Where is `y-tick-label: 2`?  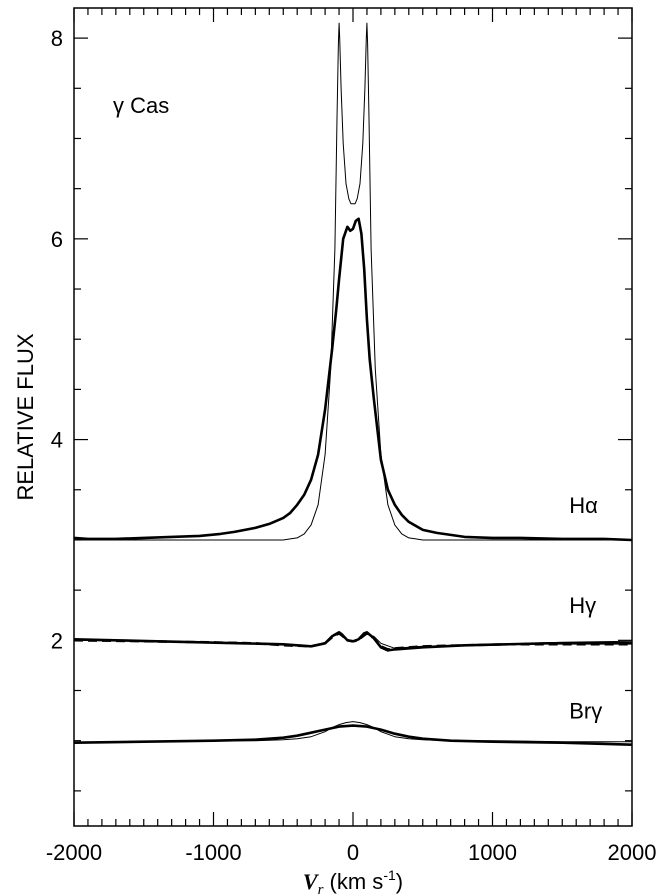
y-tick-label: 2 is located at coordinates (57, 640).